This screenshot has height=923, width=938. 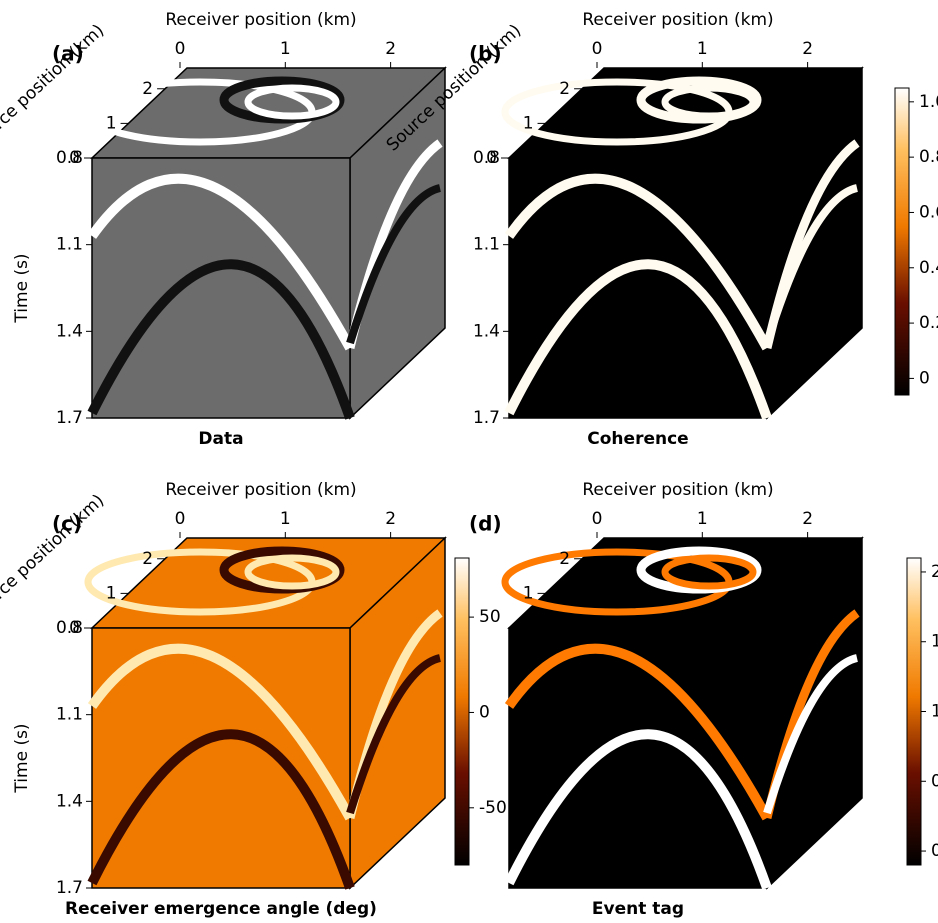 I want to click on colorbar-tick-label: 0.2, so click(x=928, y=323).